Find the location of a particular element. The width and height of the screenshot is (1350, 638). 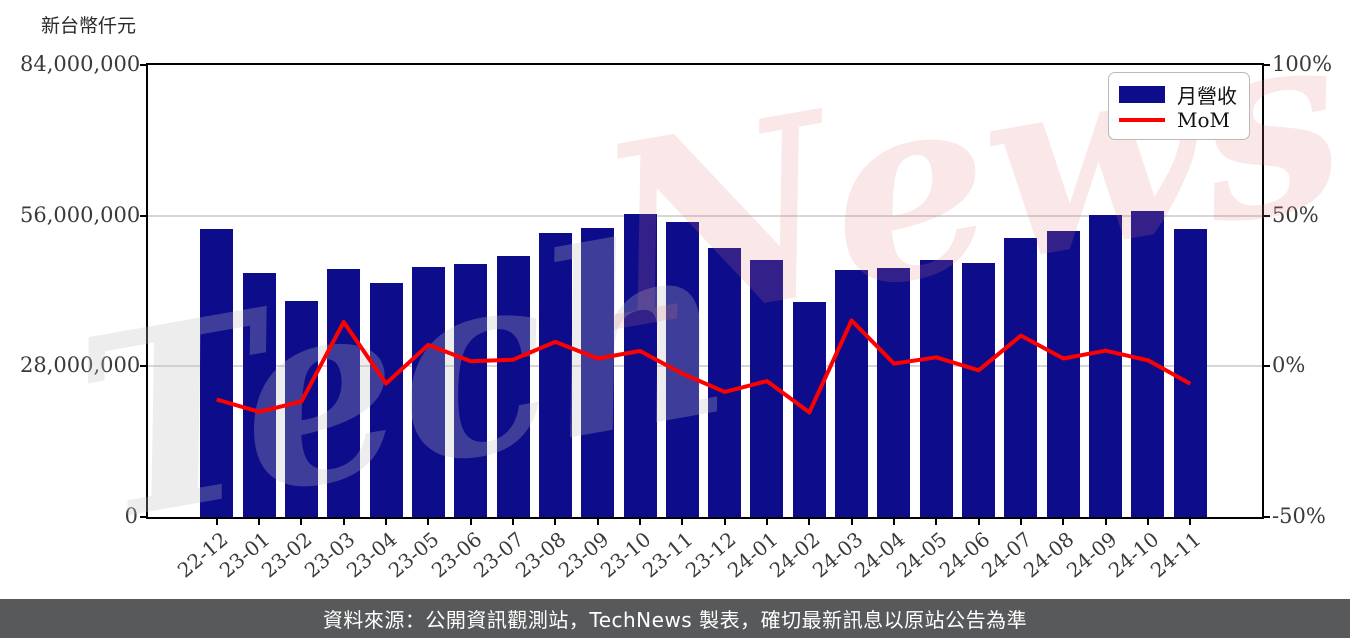

legend-item-revenue: 月營收 is located at coordinates (1179, 94).